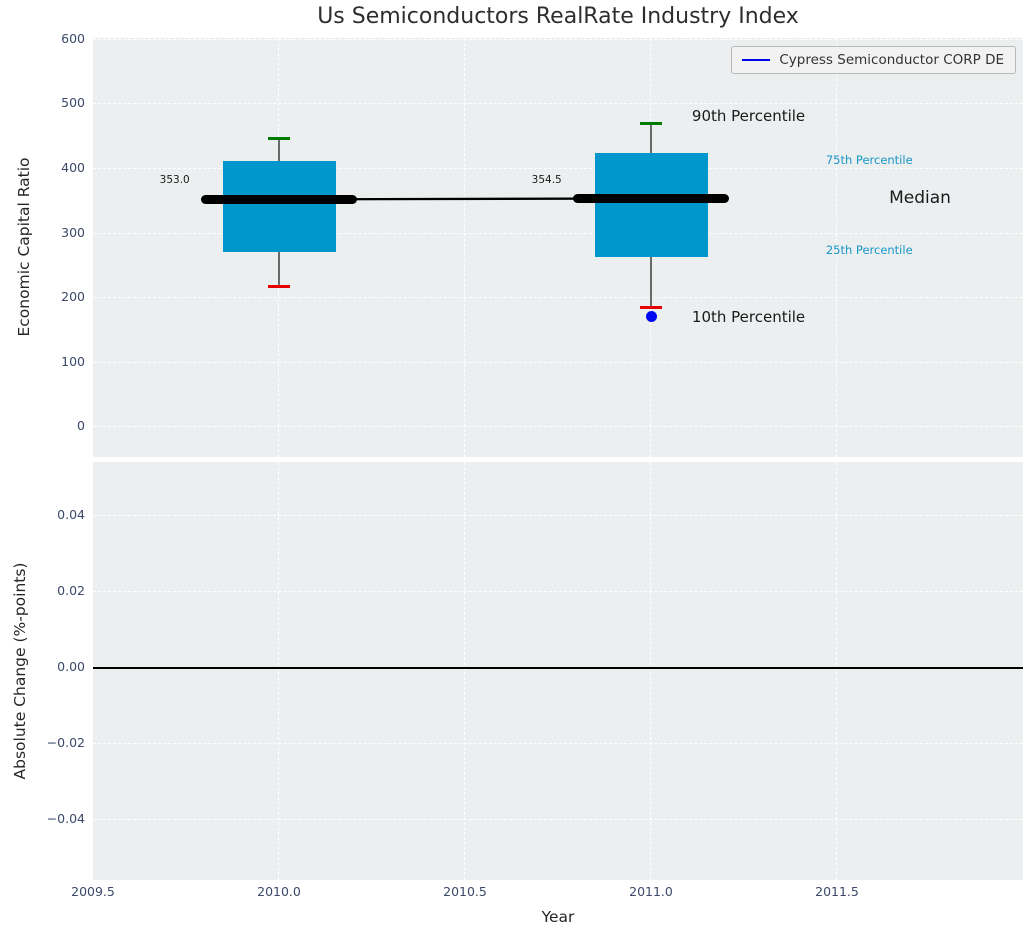  I want to click on x-tick-label: 2010.0, so click(279, 891).